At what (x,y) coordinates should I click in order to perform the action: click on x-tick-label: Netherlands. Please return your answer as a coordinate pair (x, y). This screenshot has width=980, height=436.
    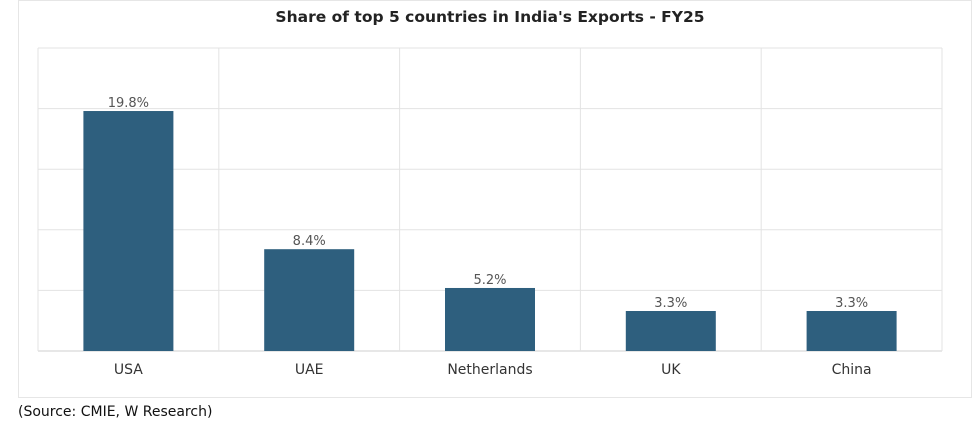
    Looking at the image, I should click on (489, 370).